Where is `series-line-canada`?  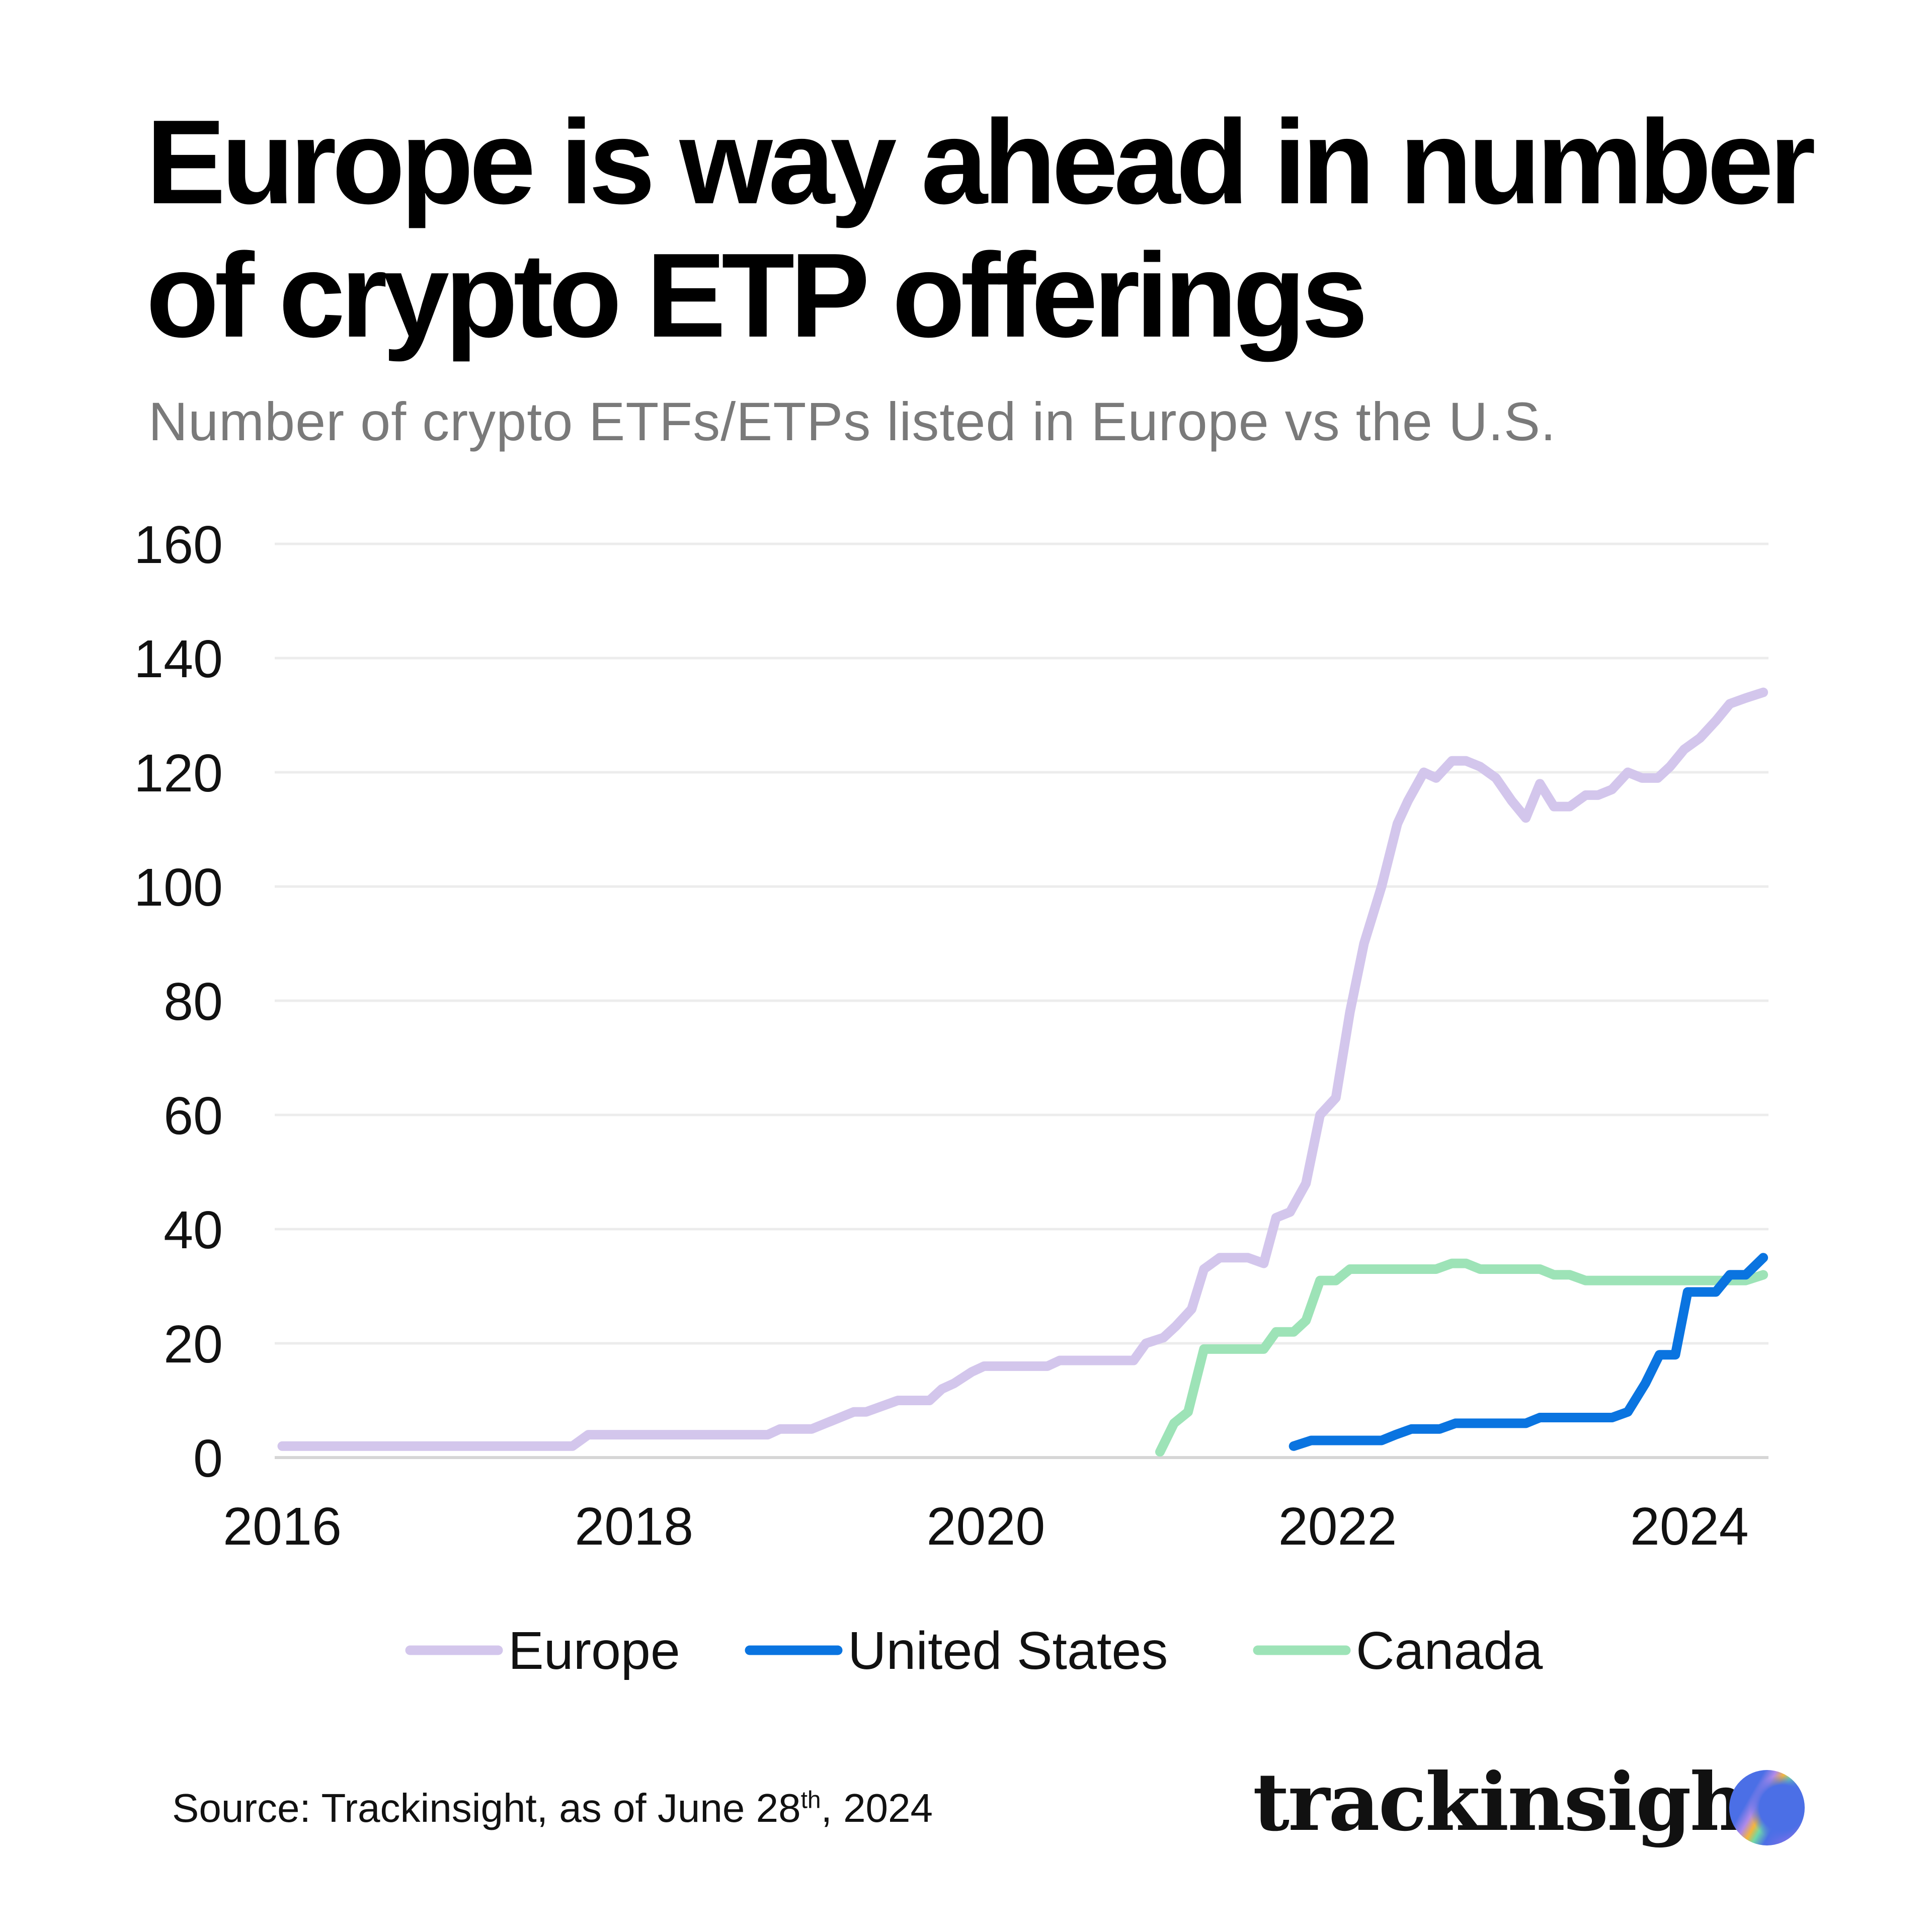 series-line-canada is located at coordinates (1461, 1358).